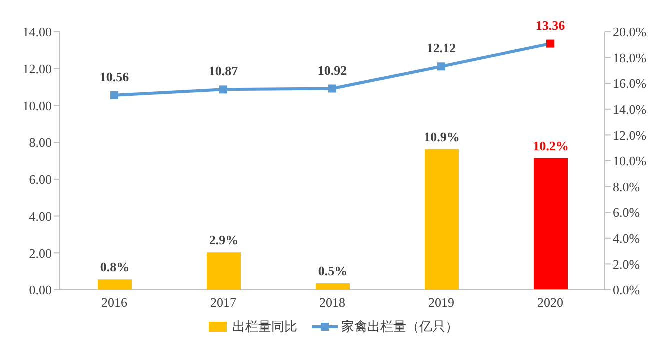 The image size is (669, 348). I want to click on data-label: 10.92, so click(333, 70).